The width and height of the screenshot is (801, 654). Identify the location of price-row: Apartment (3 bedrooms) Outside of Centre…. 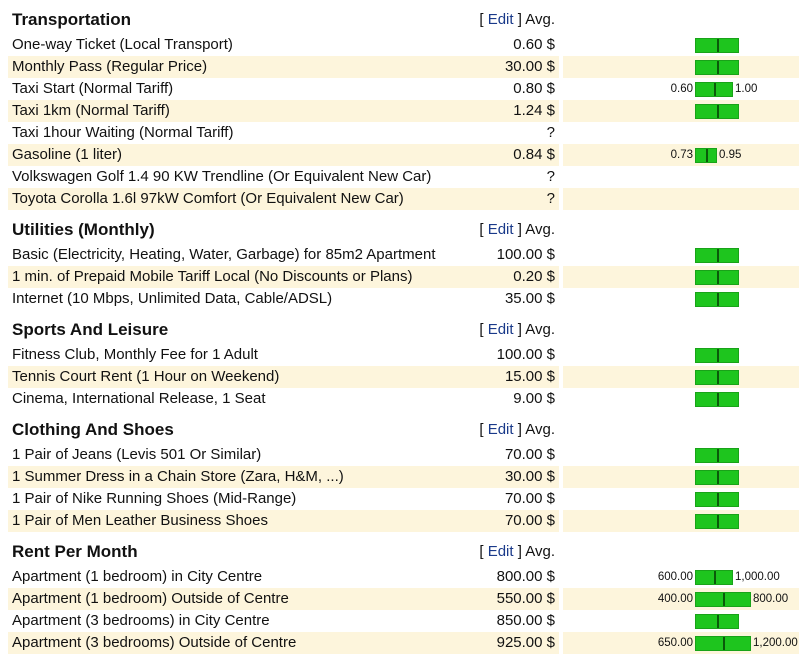
(403, 643).